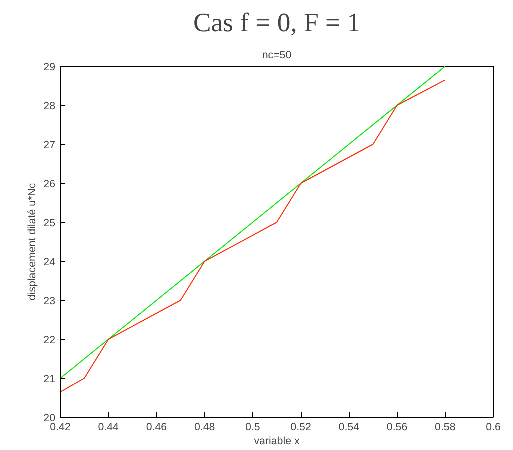 This screenshot has height=450, width=513. Describe the element at coordinates (445, 428) in the screenshot. I see `x-tick-label: 0.58` at that location.